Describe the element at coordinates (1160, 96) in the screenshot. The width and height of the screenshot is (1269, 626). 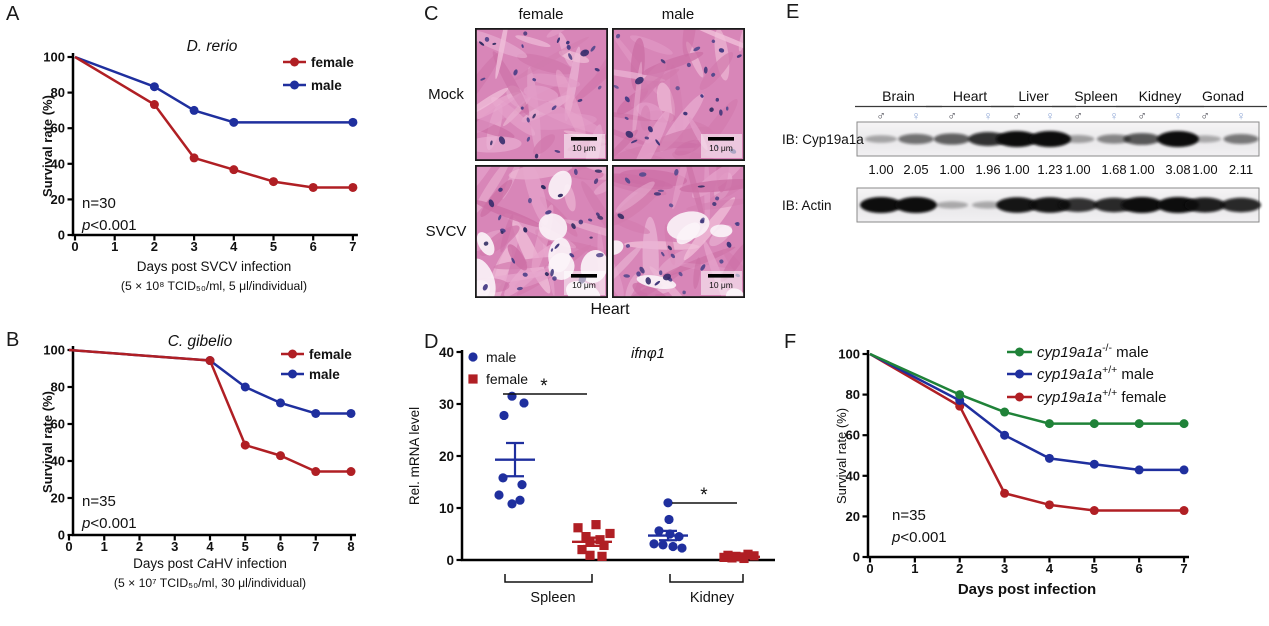
I see `tissue-label: Kidney` at that location.